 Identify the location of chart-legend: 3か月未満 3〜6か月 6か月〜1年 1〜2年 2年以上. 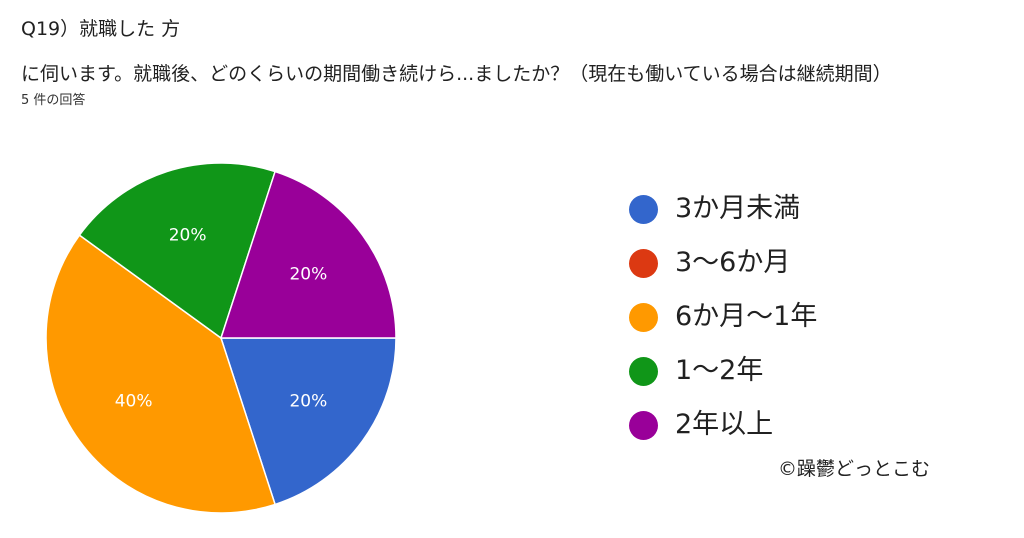
(723, 317).